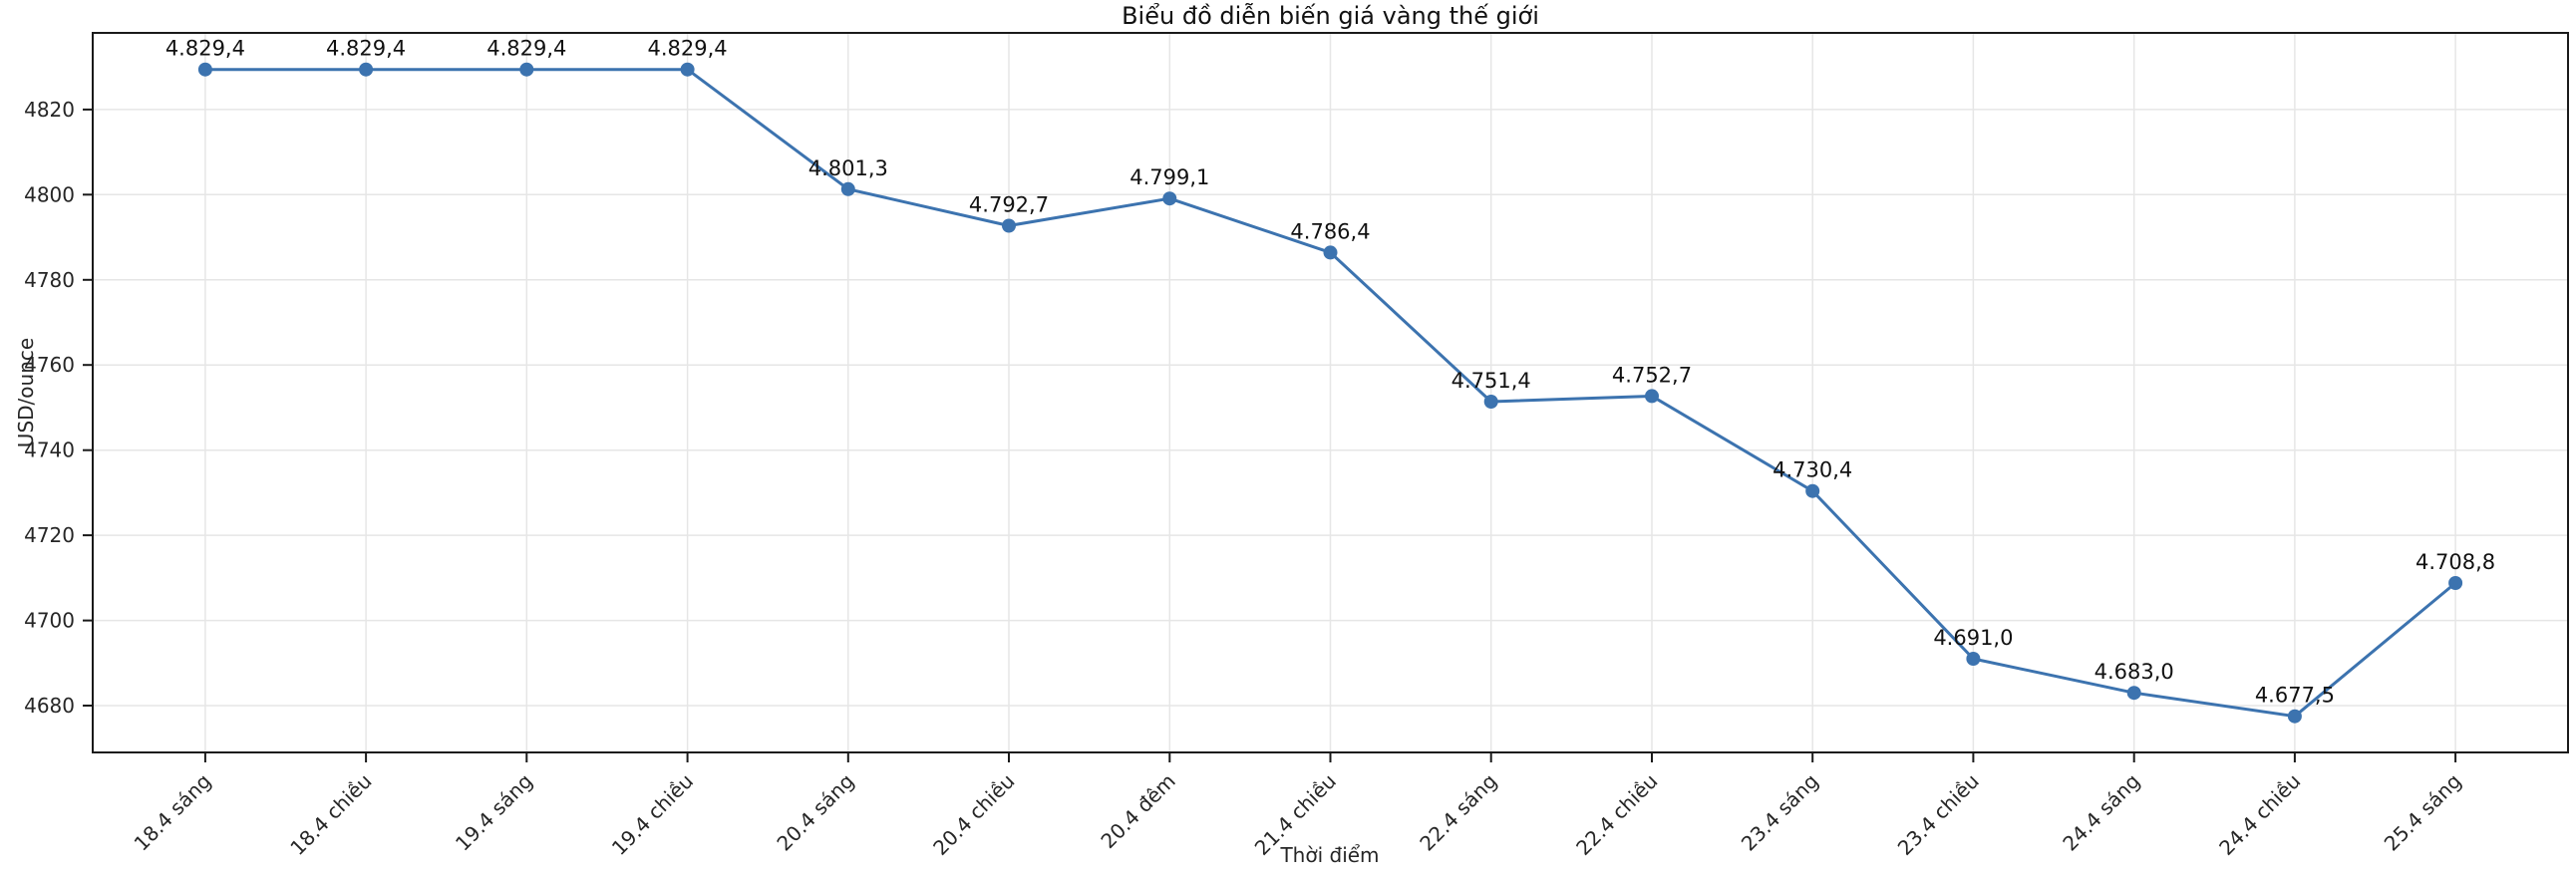 Image resolution: width=2576 pixels, height=881 pixels. Describe the element at coordinates (1330, 855) in the screenshot. I see `x-axis-label: Thời điểm` at that location.